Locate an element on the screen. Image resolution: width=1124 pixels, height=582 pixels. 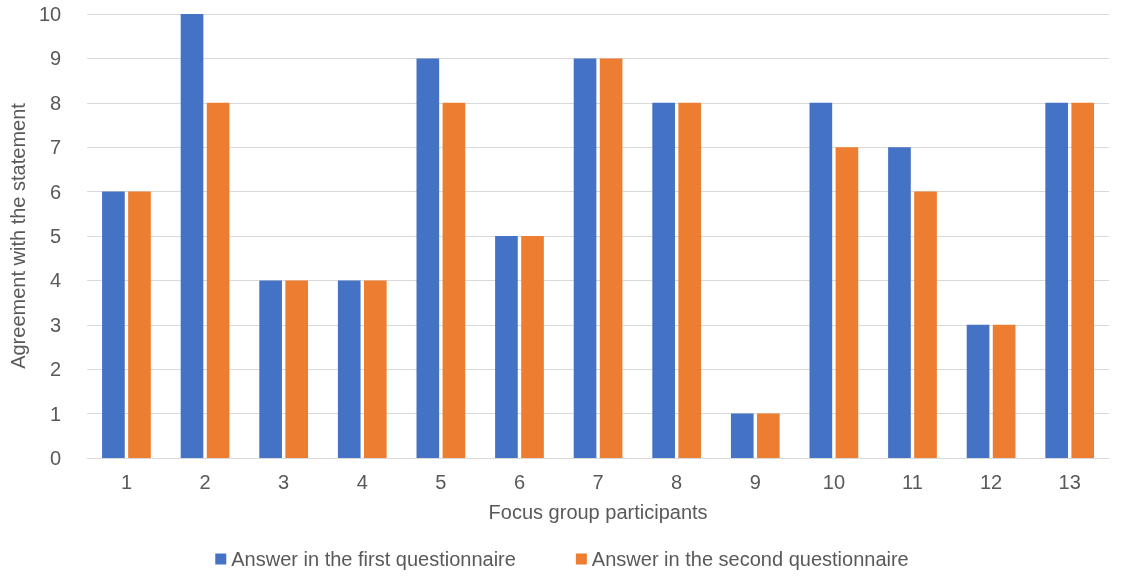
x-tick-label: 8 is located at coordinates (677, 482).